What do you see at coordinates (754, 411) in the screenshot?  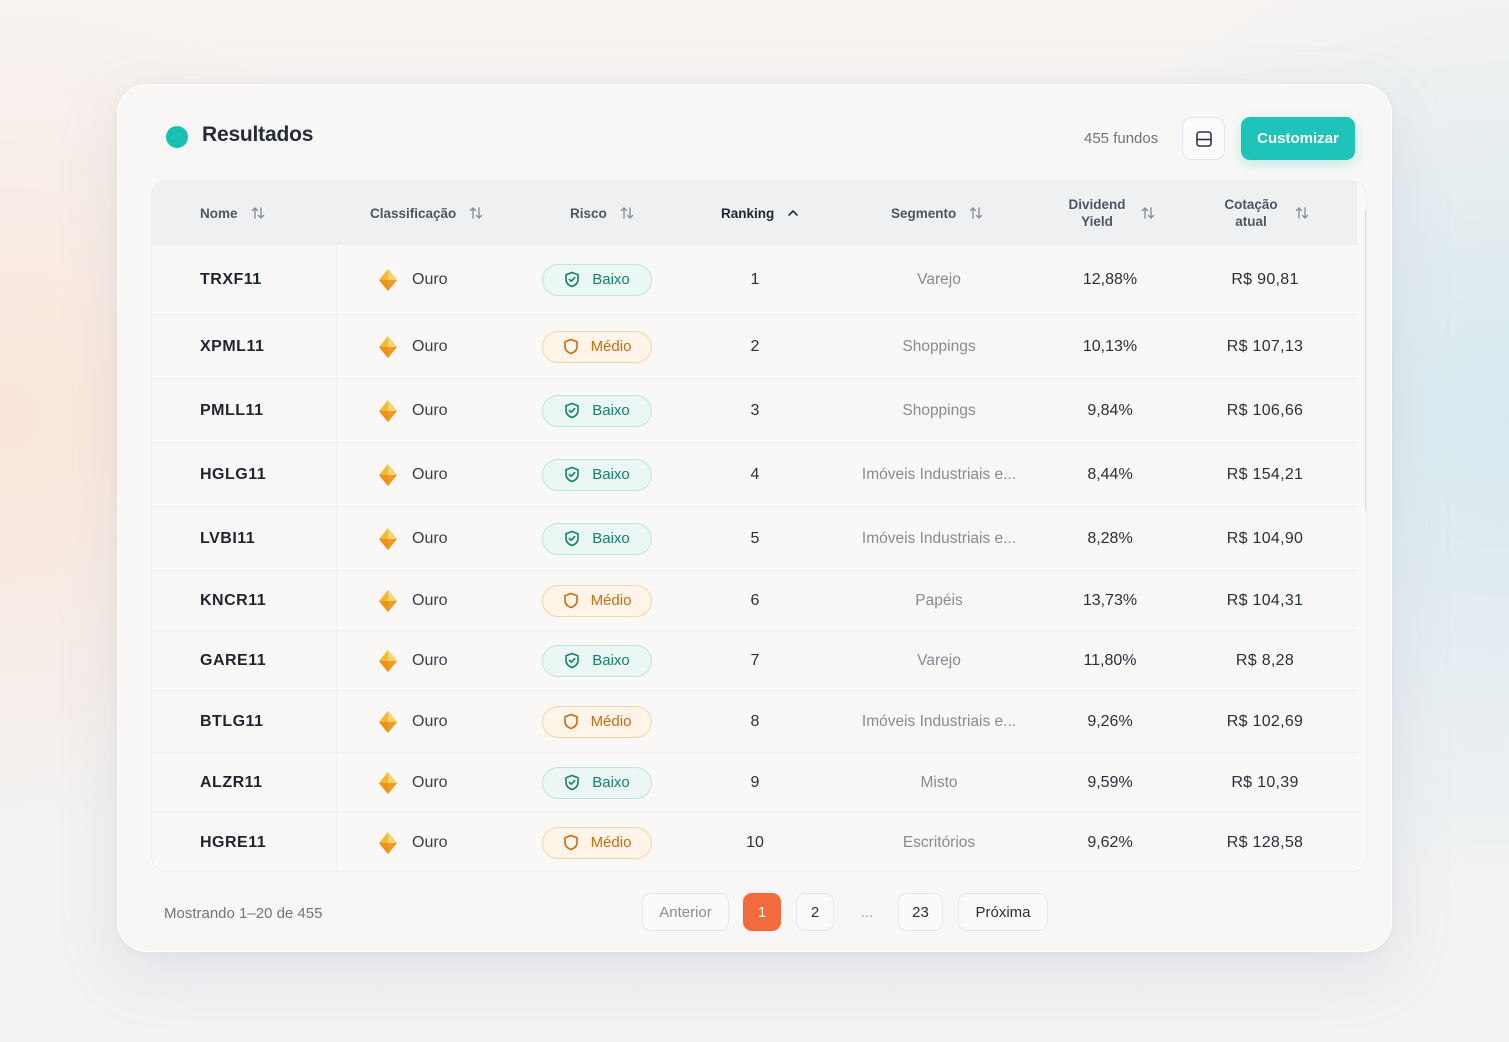 I see `table-row: PMLL11 Ouro Baixo 3 Shoppings 9,84% R$ 106,66` at bounding box center [754, 411].